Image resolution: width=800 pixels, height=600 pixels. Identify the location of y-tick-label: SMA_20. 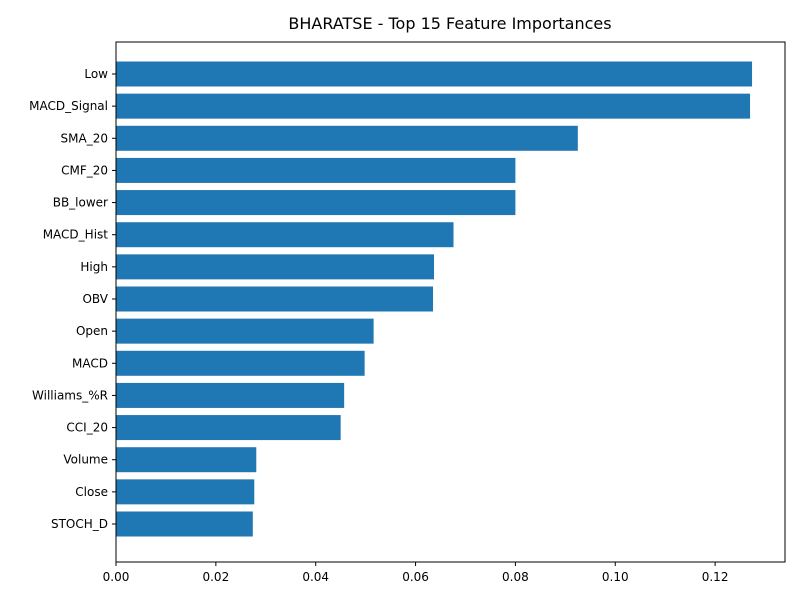
(84, 138).